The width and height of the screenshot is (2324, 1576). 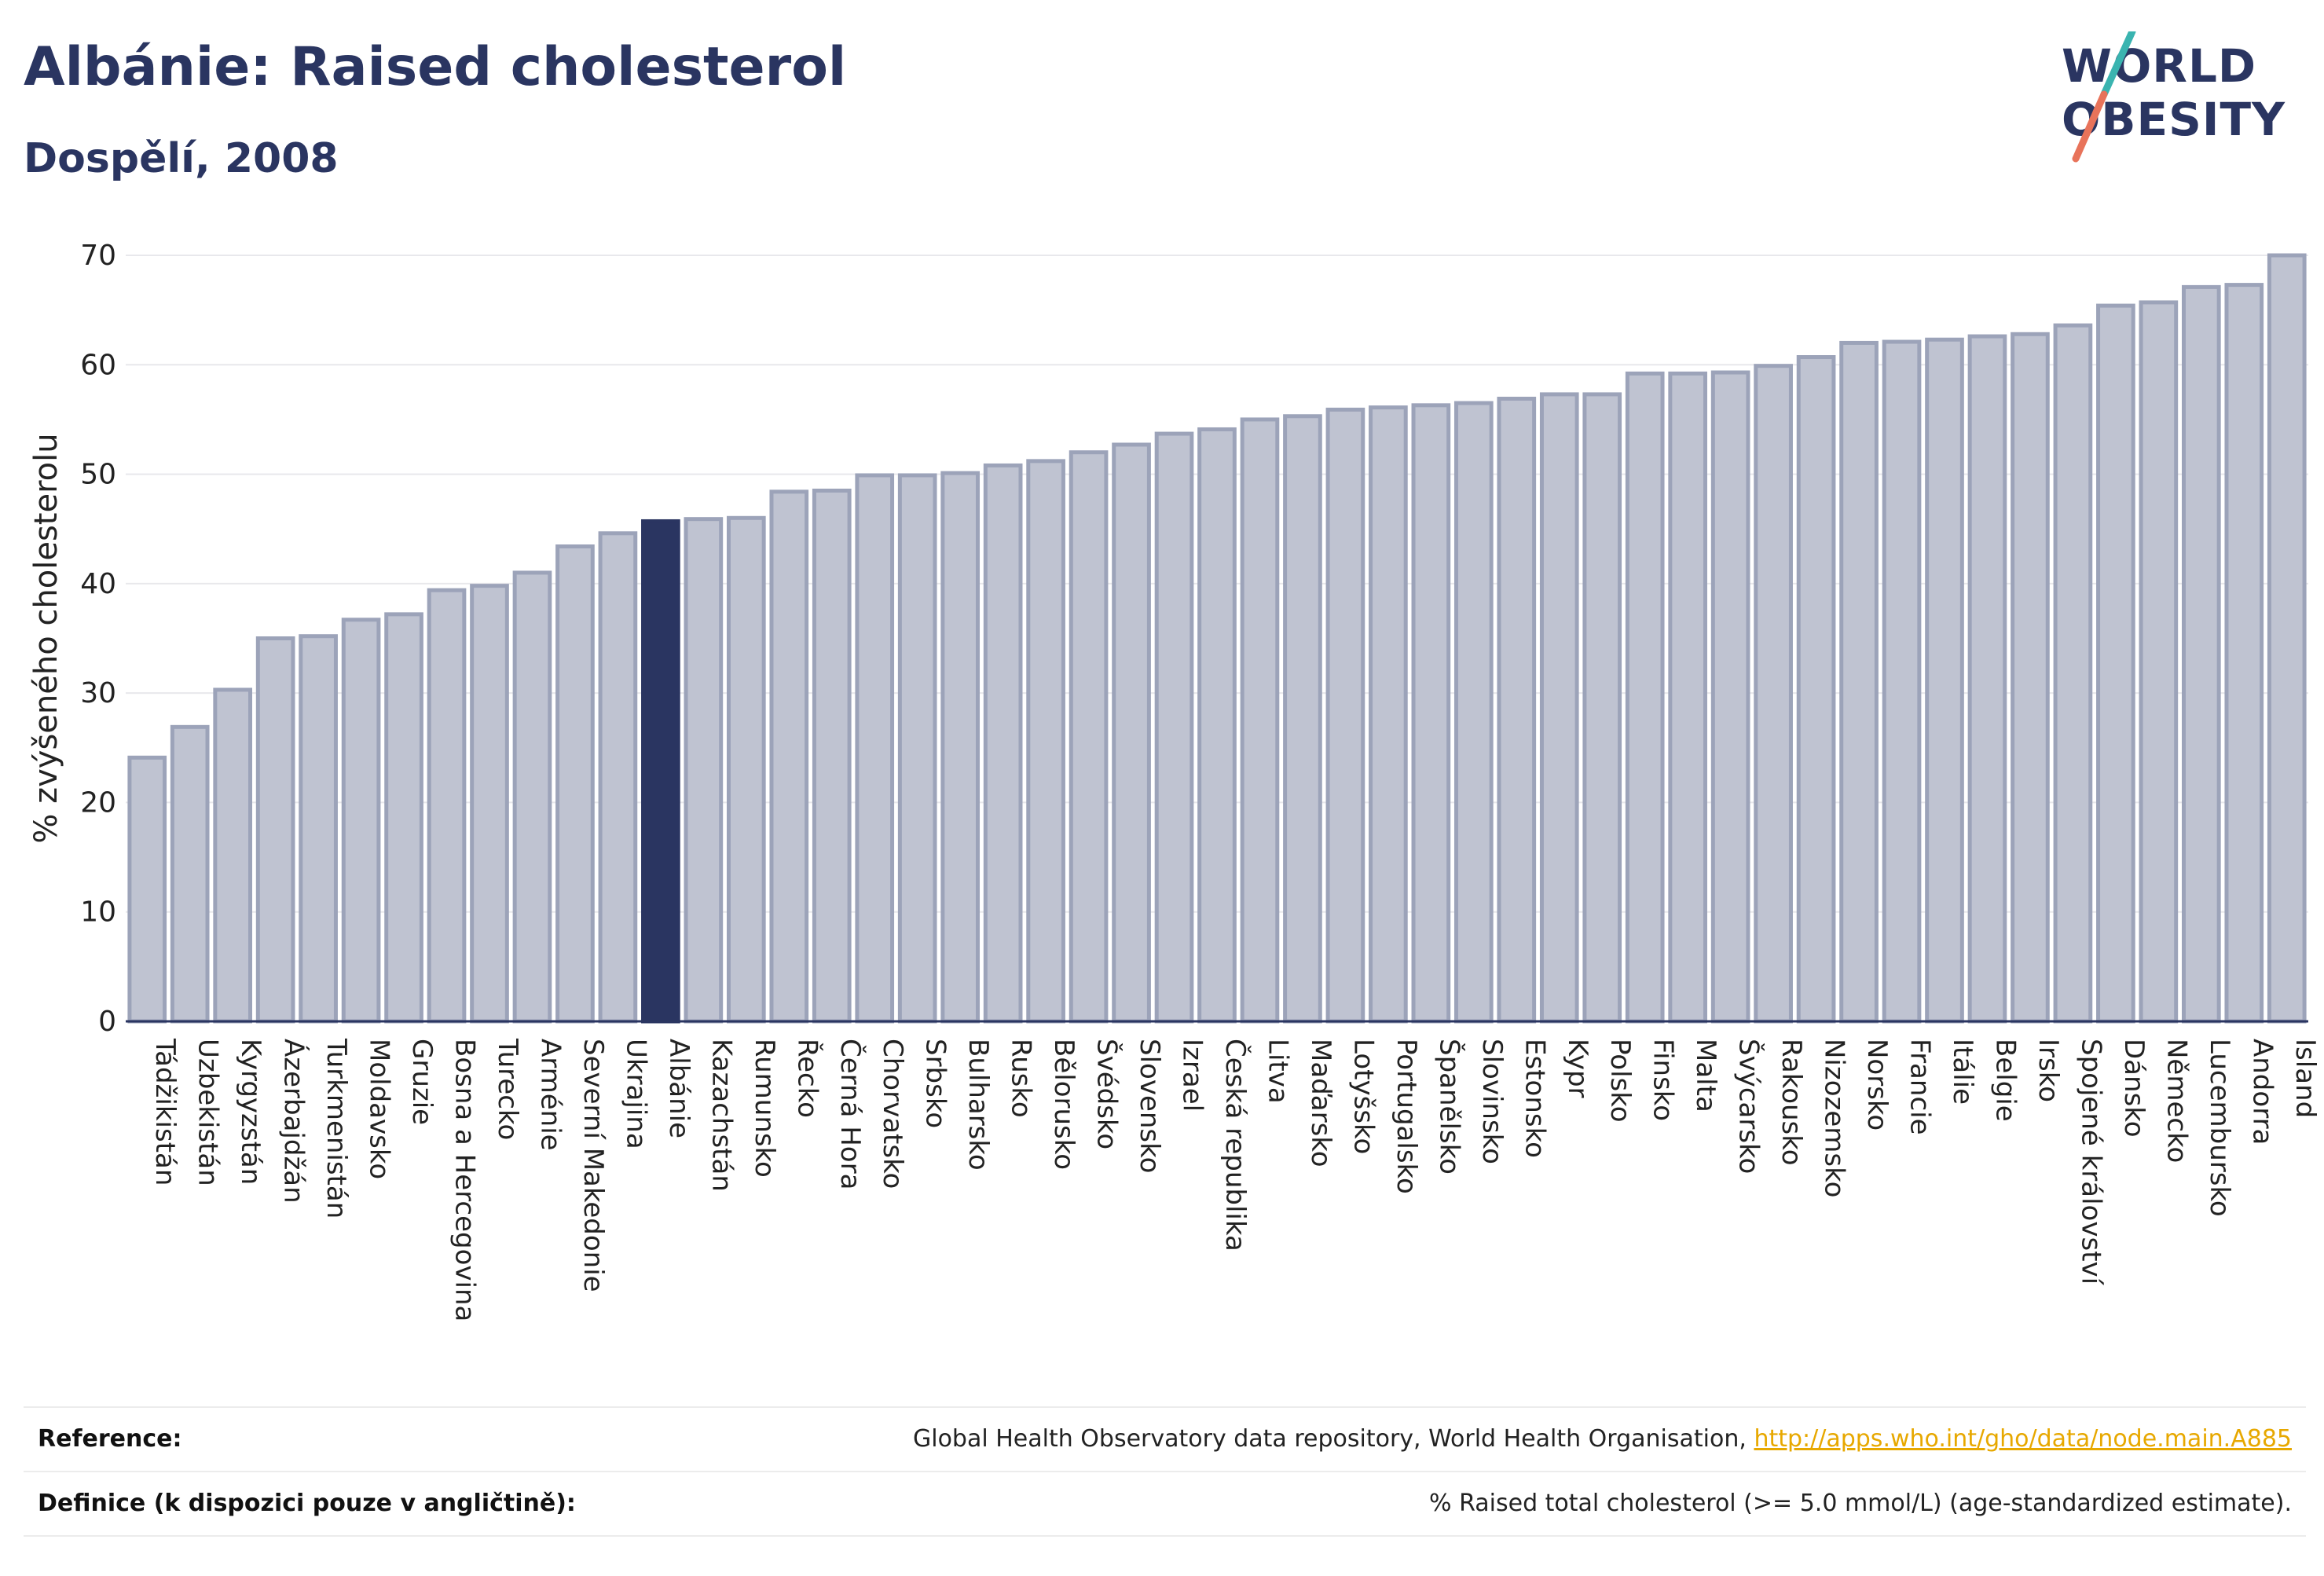 I want to click on x-tick-label: Kypr, so click(x=1577, y=1068).